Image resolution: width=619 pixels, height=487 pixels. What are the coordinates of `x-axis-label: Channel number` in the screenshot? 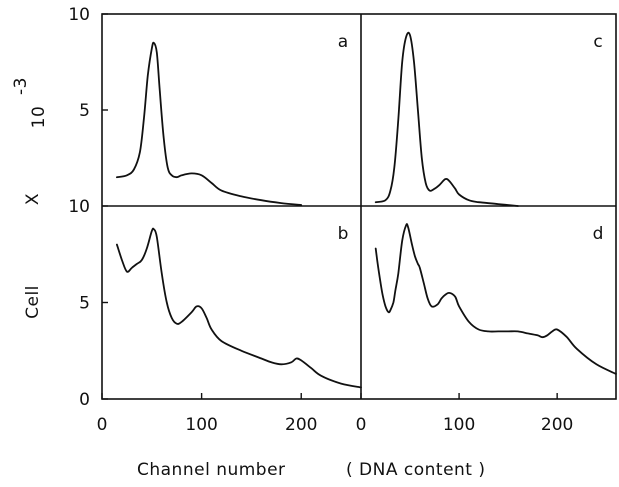 It's located at (211, 470).